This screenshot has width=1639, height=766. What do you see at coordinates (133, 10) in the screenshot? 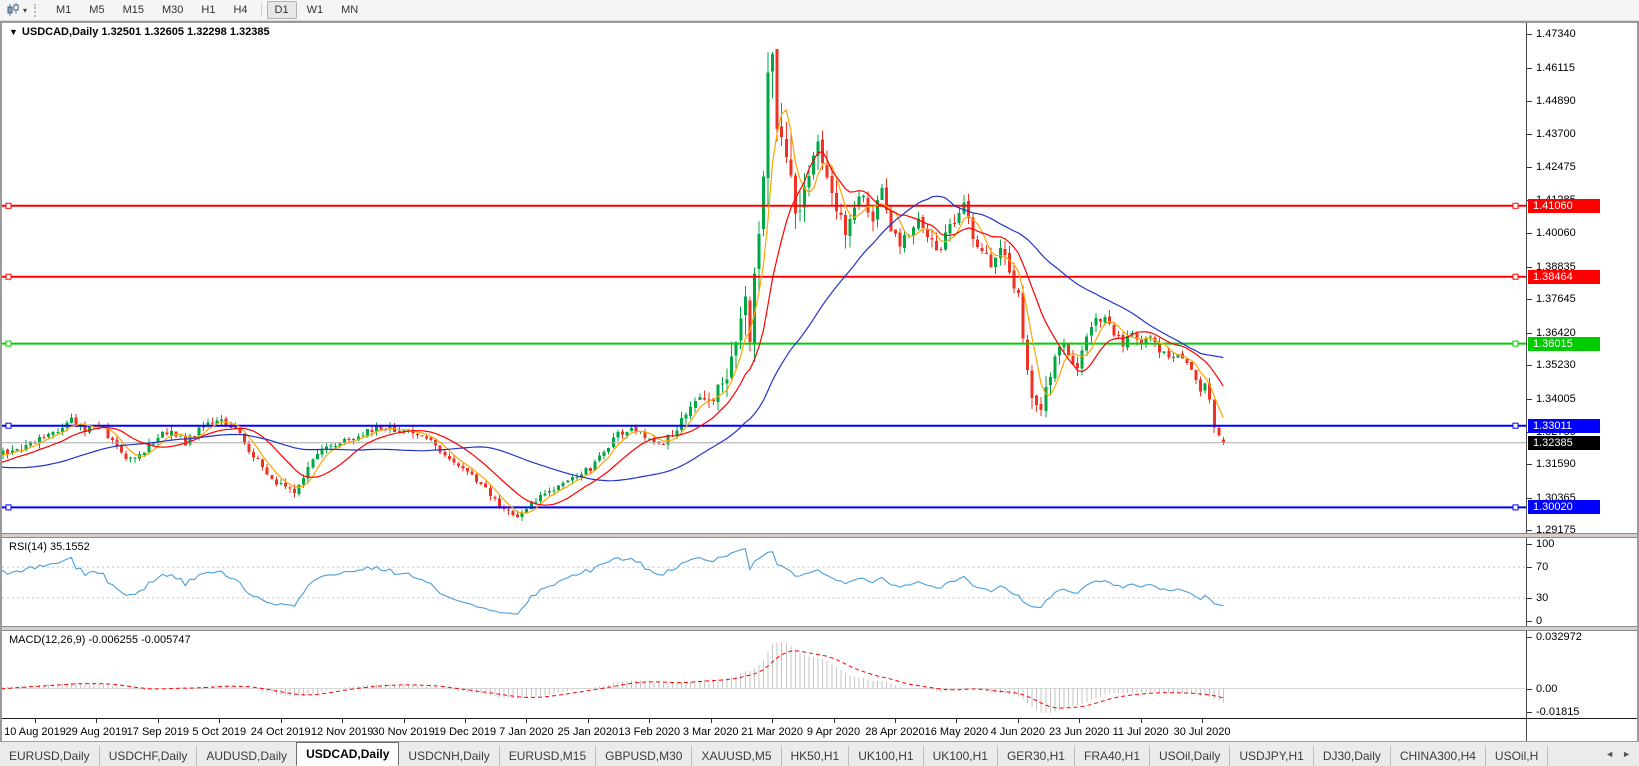
I see `timeframe-button-m15: M15` at bounding box center [133, 10].